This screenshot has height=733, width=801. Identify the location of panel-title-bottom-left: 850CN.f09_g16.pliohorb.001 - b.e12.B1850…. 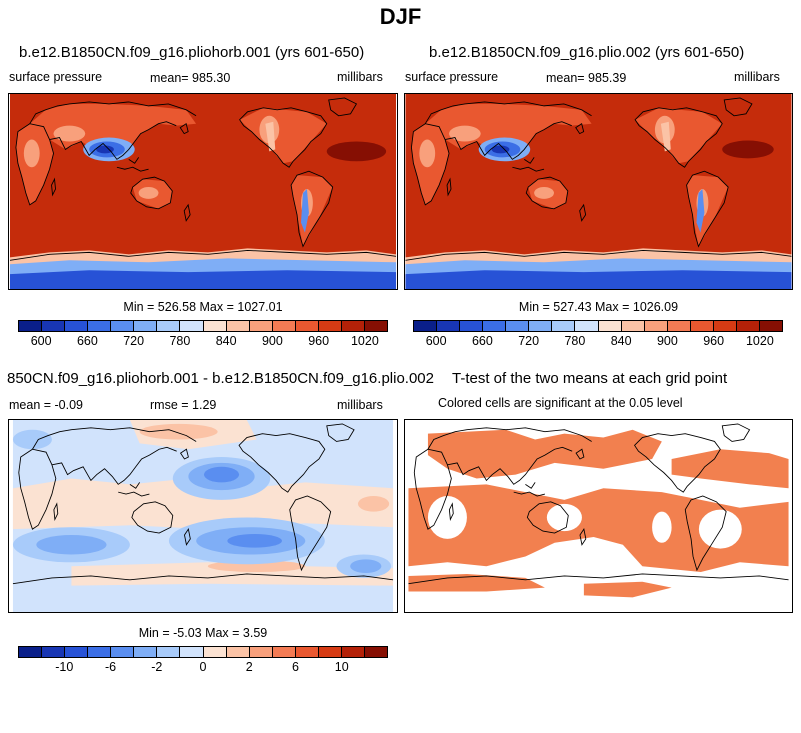
(220, 378).